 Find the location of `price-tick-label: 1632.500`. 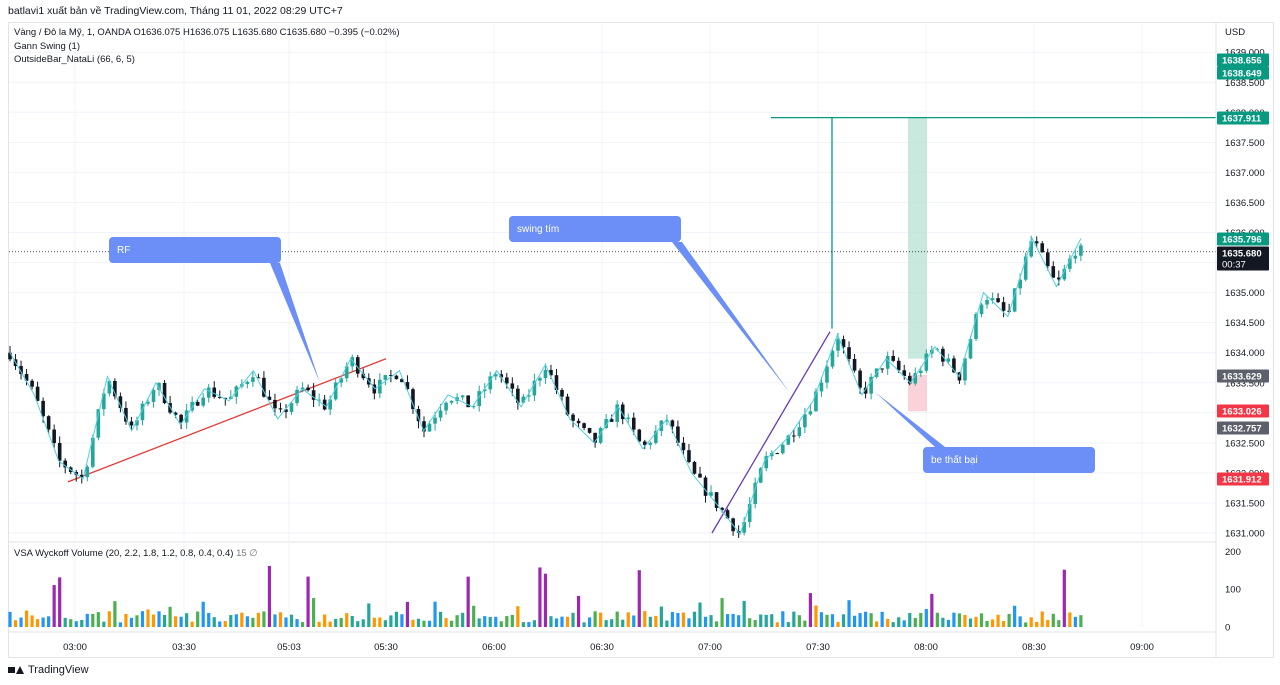

price-tick-label: 1632.500 is located at coordinates (1245, 443).